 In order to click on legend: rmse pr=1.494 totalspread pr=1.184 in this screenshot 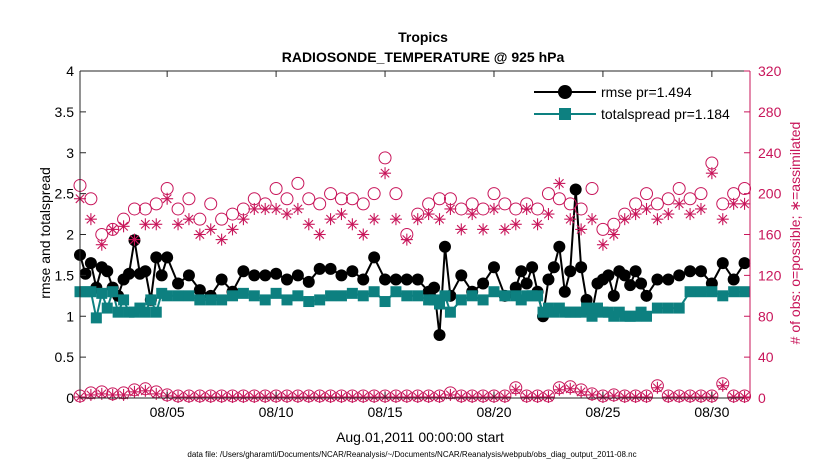, I will do `click(635, 105)`.